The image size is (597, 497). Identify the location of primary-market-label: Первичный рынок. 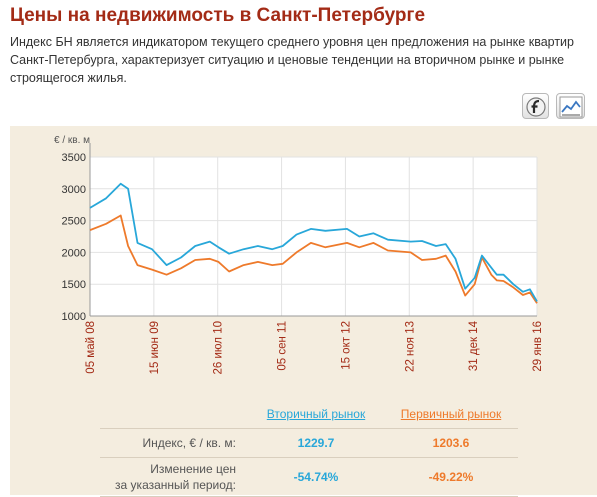
(451, 414).